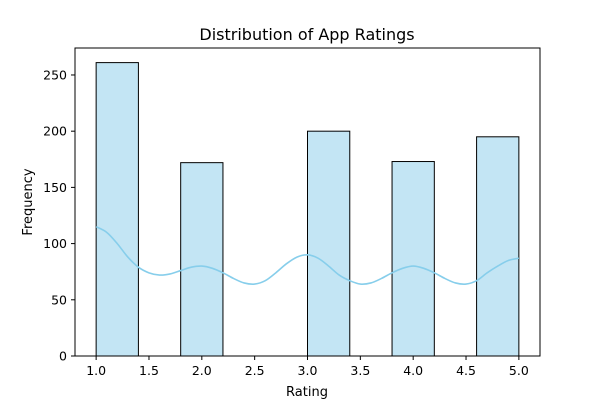  I want to click on x-tick-label: 5.0, so click(519, 370).